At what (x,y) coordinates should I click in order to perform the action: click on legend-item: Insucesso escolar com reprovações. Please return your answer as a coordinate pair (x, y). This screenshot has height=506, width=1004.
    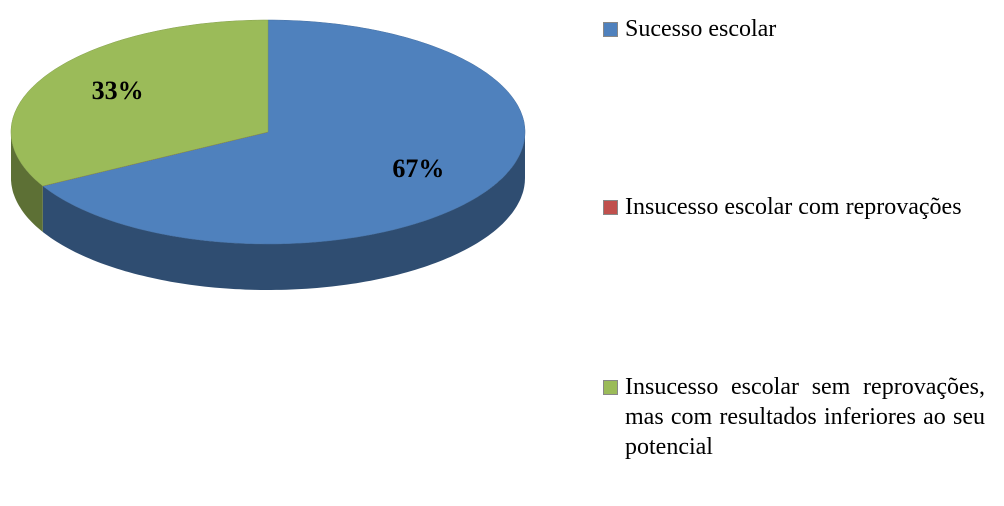
    Looking at the image, I should click on (794, 207).